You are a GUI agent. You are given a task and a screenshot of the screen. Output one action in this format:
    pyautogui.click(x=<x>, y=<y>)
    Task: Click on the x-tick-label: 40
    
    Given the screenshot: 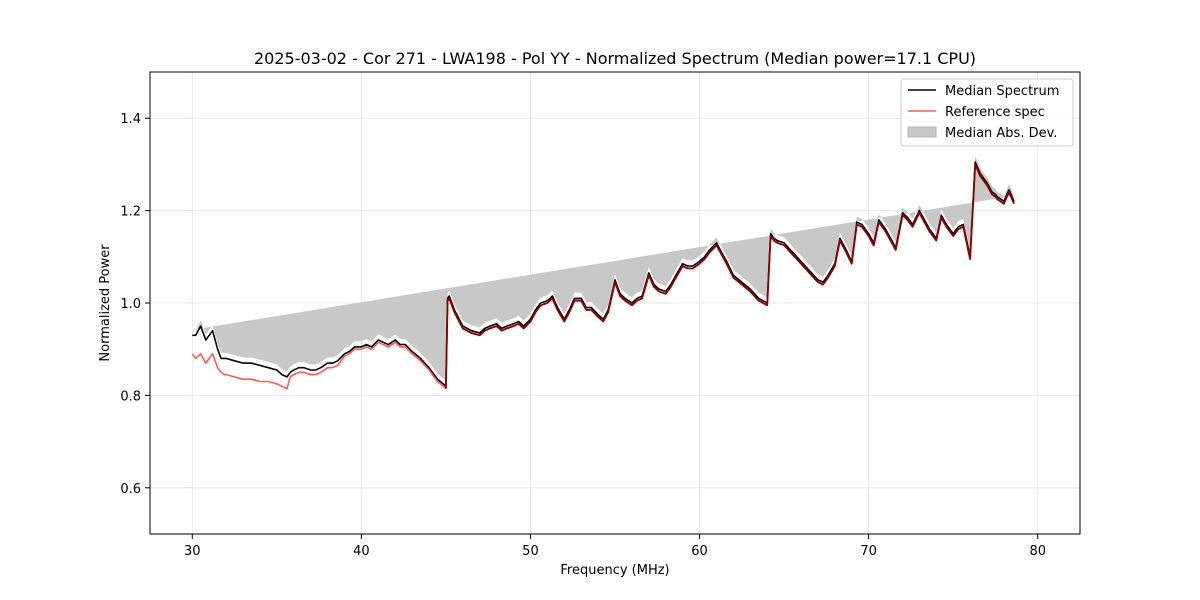 What is the action you would take?
    pyautogui.click(x=361, y=551)
    